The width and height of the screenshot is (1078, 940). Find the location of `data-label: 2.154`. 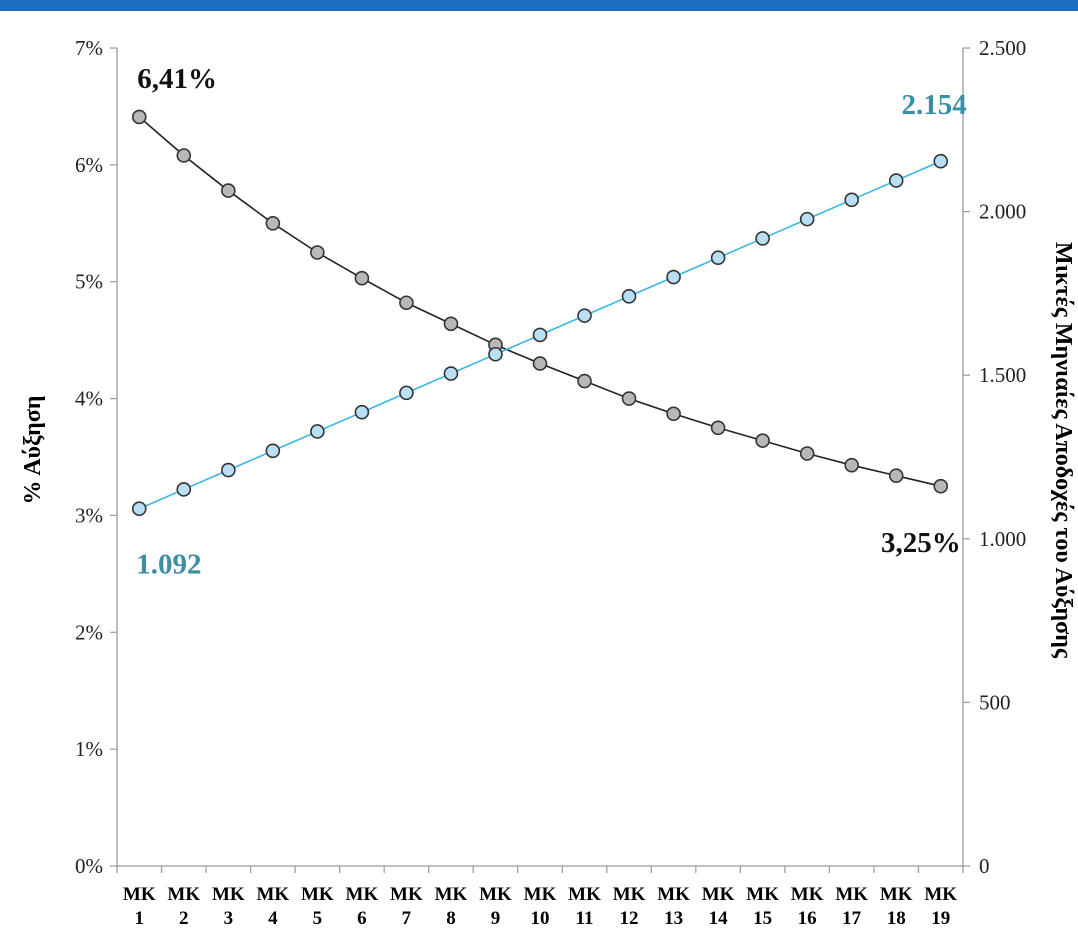

data-label: 2.154 is located at coordinates (933, 105).